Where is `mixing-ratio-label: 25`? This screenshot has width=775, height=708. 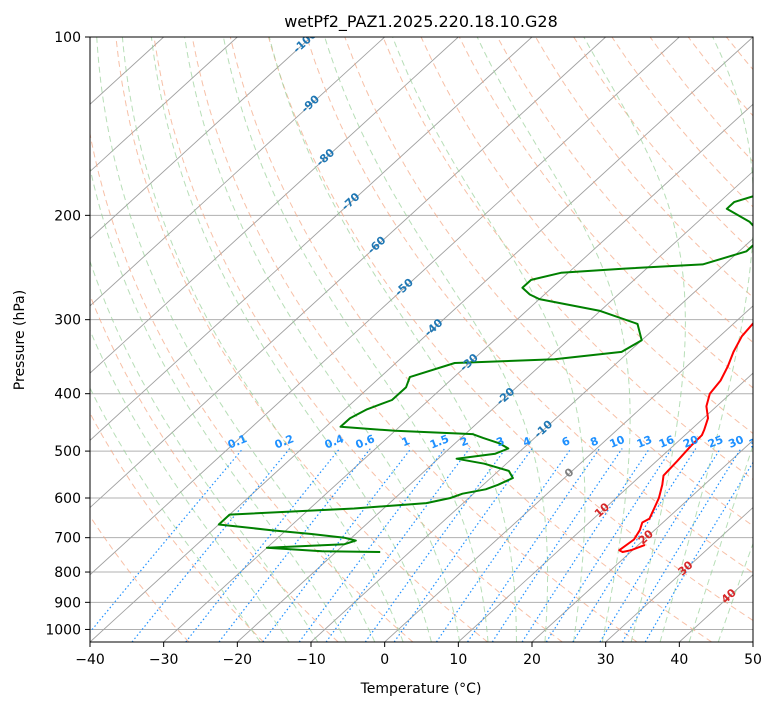
mixing-ratio-label: 25 is located at coordinates (715, 442).